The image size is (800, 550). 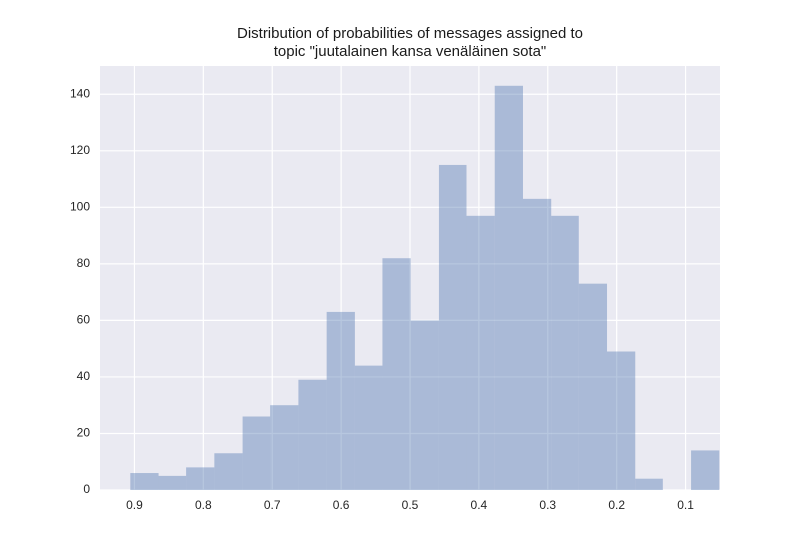 What do you see at coordinates (616, 505) in the screenshot?
I see `x-tick-label: 0.2` at bounding box center [616, 505].